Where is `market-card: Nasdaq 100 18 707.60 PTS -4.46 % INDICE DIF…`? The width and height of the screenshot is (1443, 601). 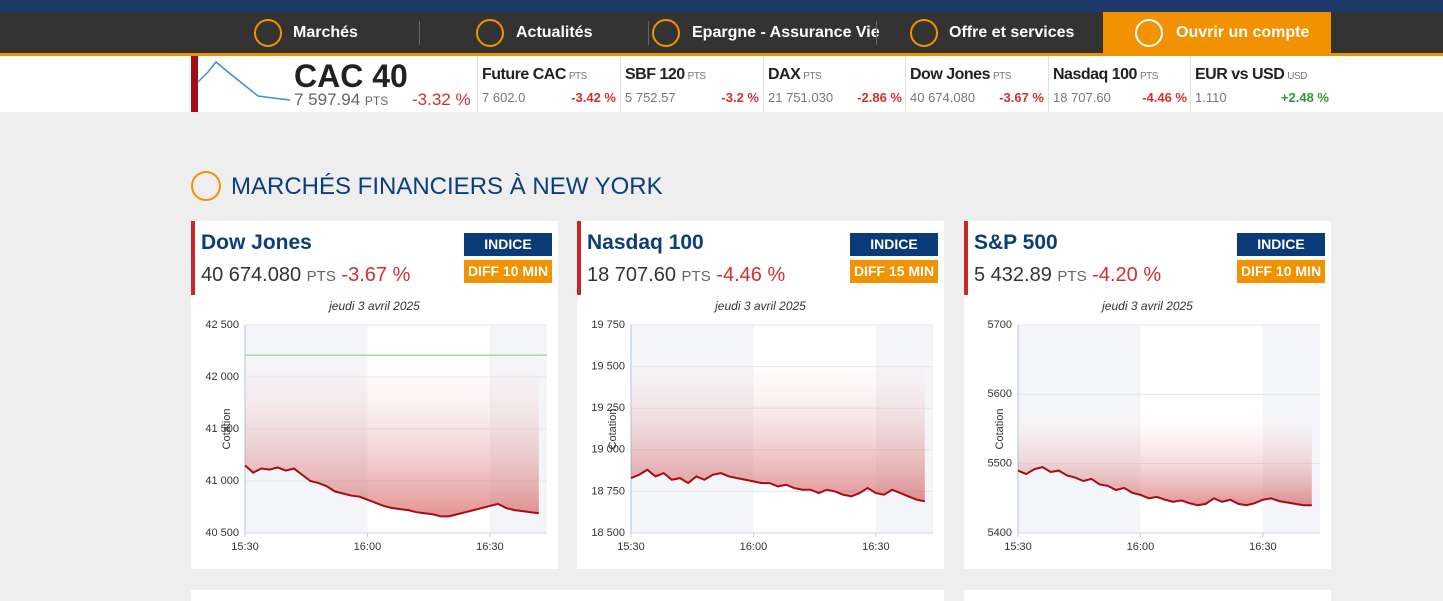
market-card: Nasdaq 100 18 707.60 PTS -4.46 % INDICE DIF… is located at coordinates (760, 395).